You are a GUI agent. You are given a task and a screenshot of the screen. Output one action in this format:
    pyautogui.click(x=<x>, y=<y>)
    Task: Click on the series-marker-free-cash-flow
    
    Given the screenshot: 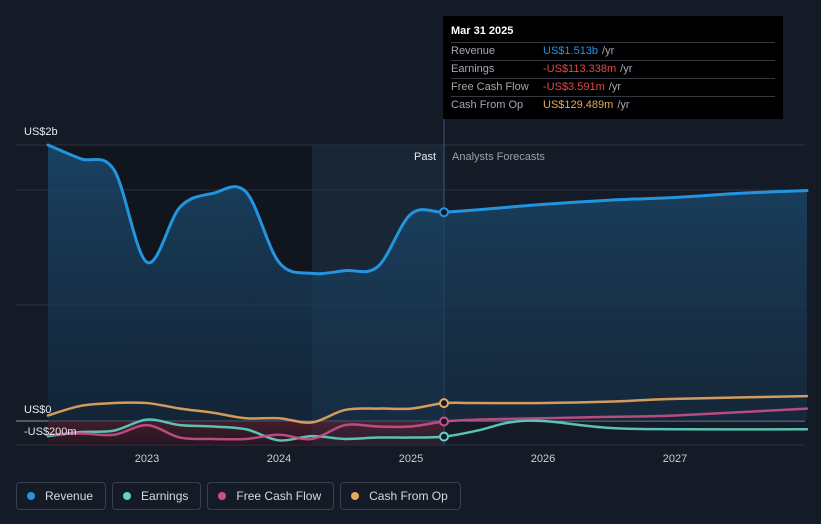 What is the action you would take?
    pyautogui.click(x=444, y=421)
    